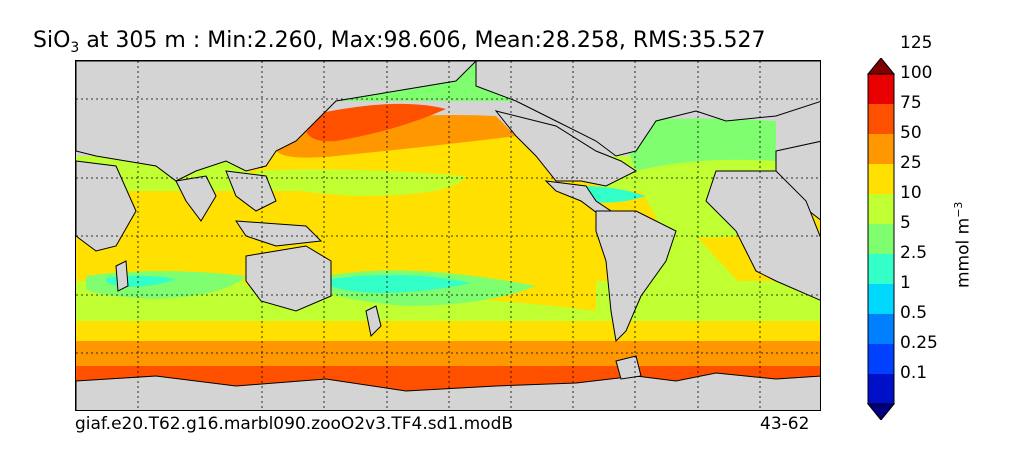 The image size is (1009, 466). I want to click on colorbar-tick-label: 0.5, so click(914, 313).